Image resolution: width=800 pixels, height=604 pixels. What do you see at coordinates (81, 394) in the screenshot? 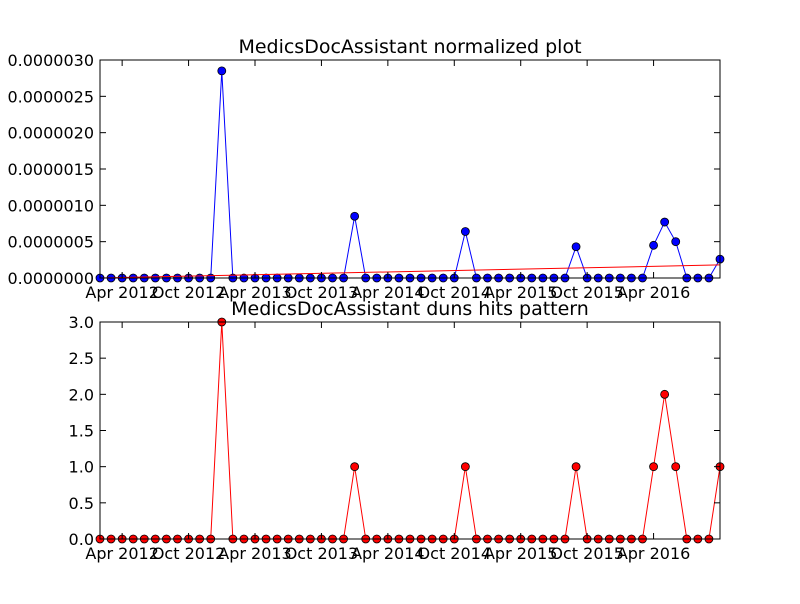
I see `duns-hits-y-tick-label: 2.0` at bounding box center [81, 394].